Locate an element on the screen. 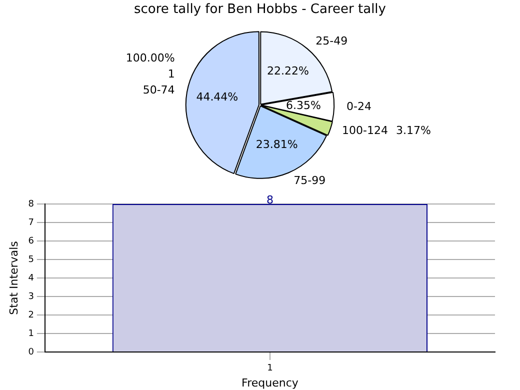  data-label: 23.81% is located at coordinates (277, 144).